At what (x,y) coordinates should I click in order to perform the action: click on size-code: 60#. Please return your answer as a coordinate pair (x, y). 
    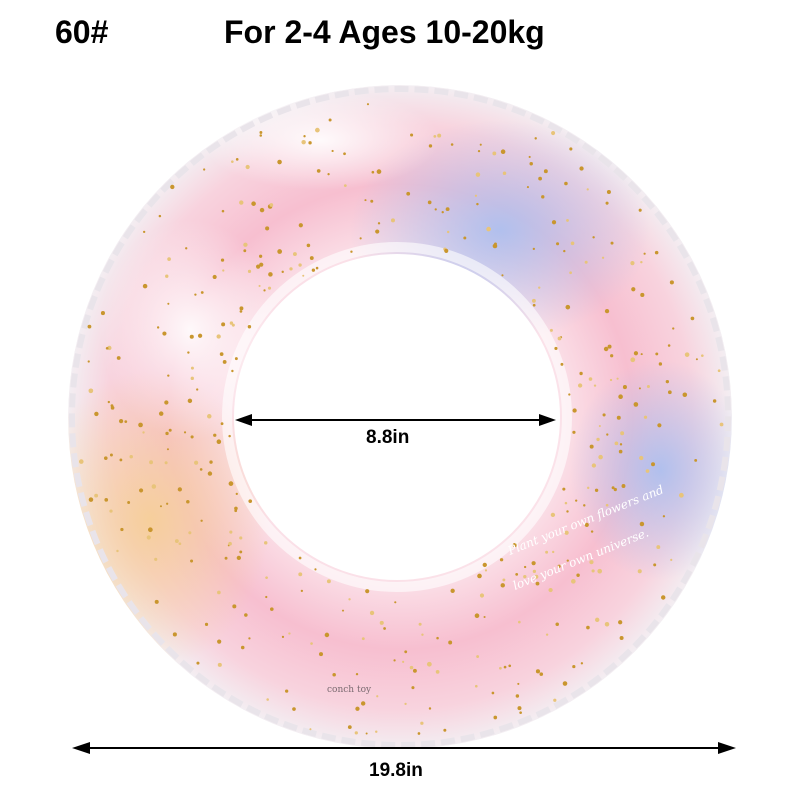
    Looking at the image, I should click on (82, 32).